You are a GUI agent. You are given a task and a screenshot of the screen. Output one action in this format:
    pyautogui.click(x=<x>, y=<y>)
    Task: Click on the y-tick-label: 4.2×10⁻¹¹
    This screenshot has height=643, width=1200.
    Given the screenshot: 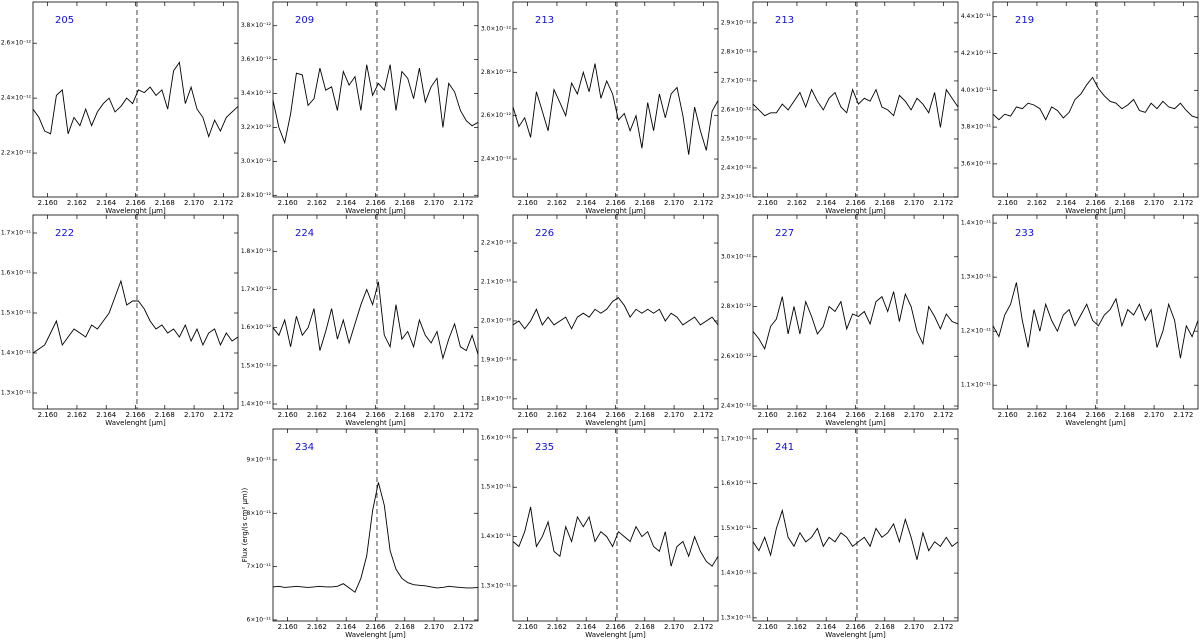 What is the action you would take?
    pyautogui.click(x=976, y=53)
    